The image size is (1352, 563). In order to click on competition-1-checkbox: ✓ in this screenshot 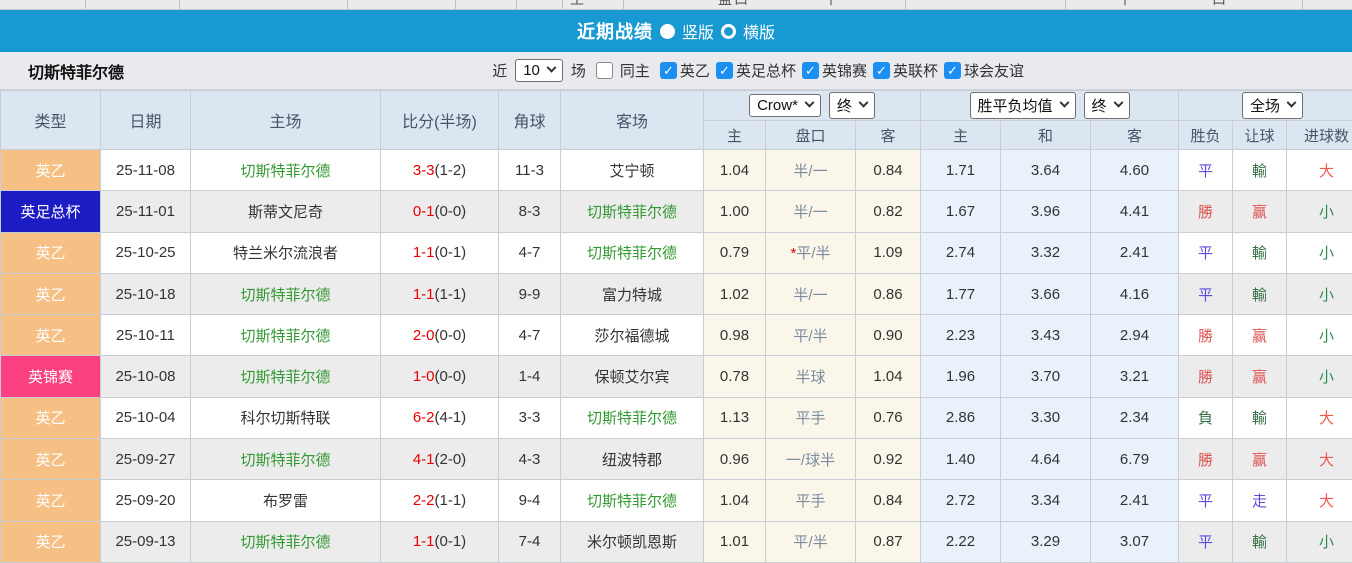, I will do `click(724, 70)`.